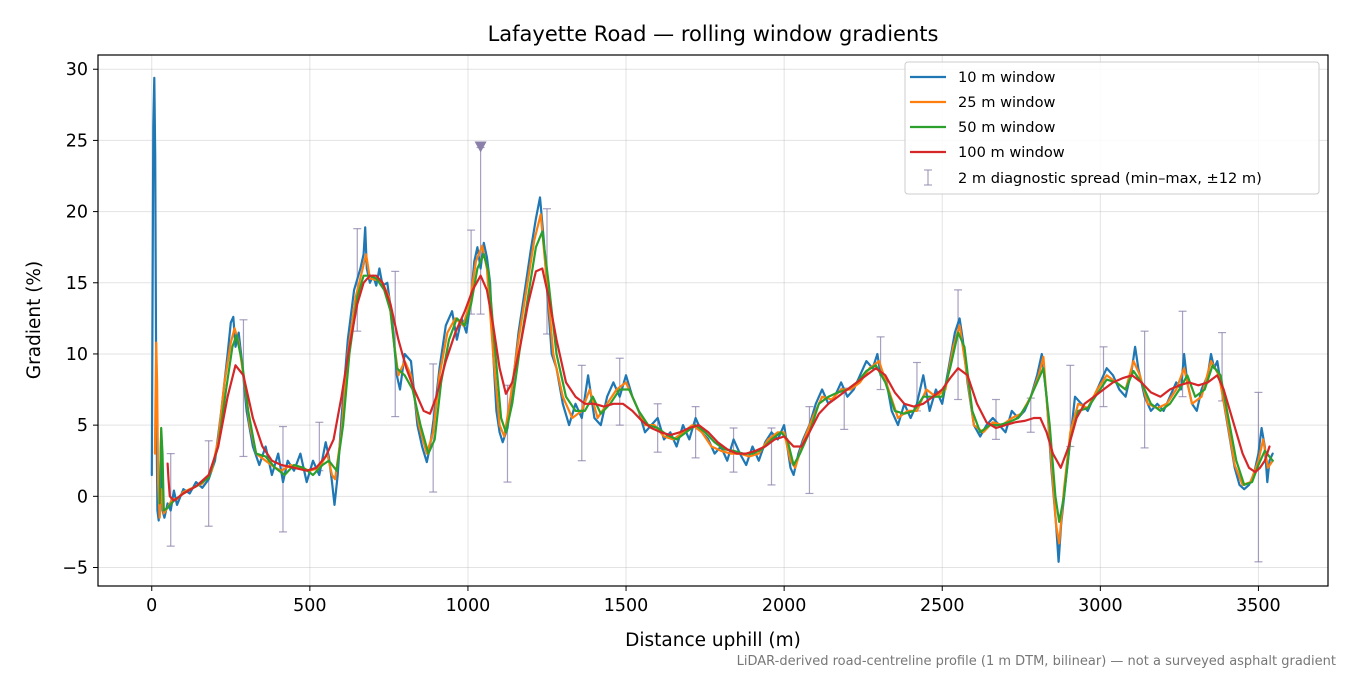  Describe the element at coordinates (1006, 102) in the screenshot. I see `legend-label-25m: 25 m window` at that location.